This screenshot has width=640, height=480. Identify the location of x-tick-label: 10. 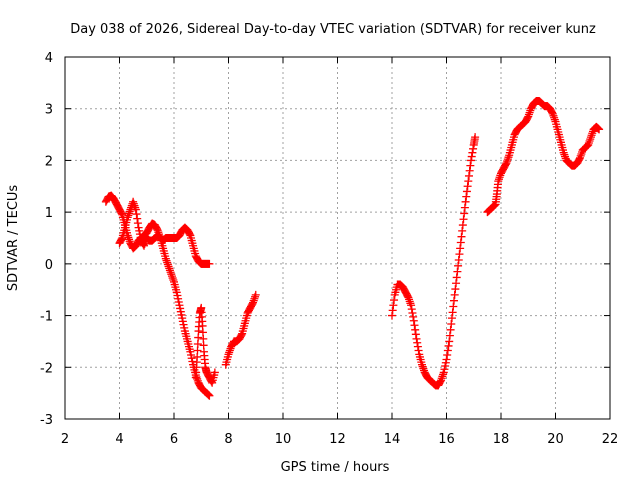
(283, 439).